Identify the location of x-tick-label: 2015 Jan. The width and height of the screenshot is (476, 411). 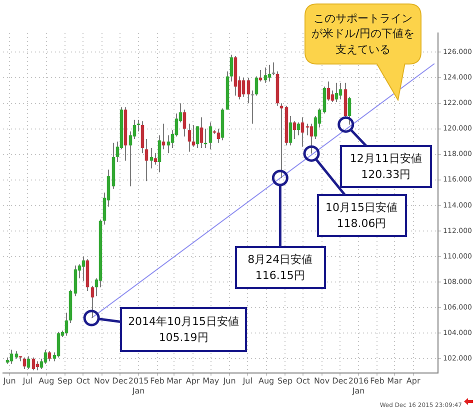
(138, 386).